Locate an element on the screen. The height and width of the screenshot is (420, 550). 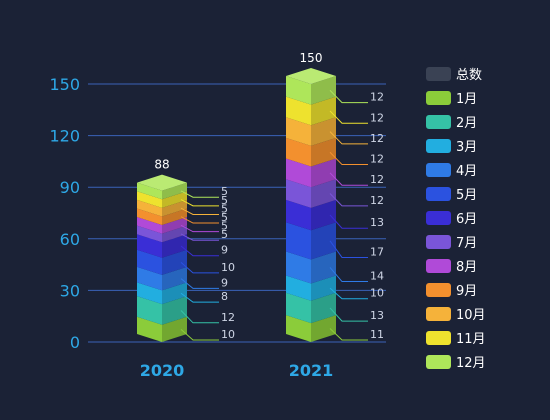
legend-label: 4月 is located at coordinates (466, 171).